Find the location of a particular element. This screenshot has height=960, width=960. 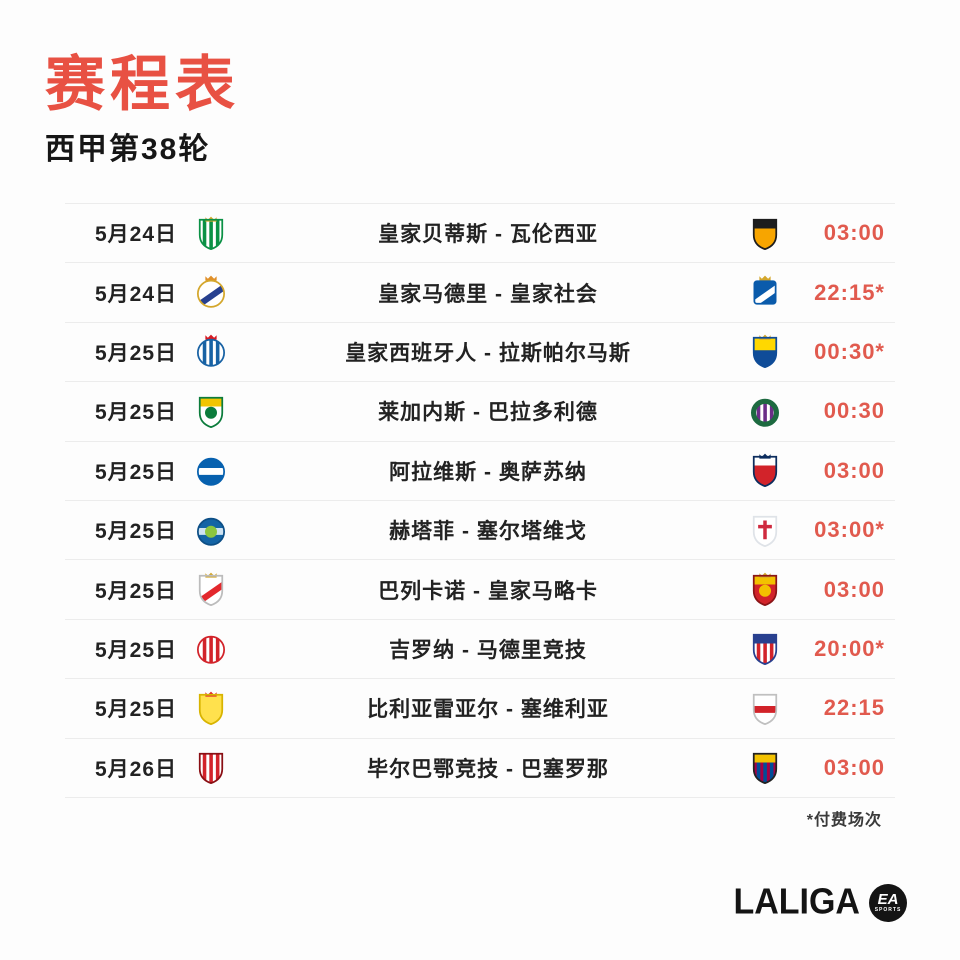

match-fixture: 巴列卡诺 - 皇家马略卡 is located at coordinates (488, 591).